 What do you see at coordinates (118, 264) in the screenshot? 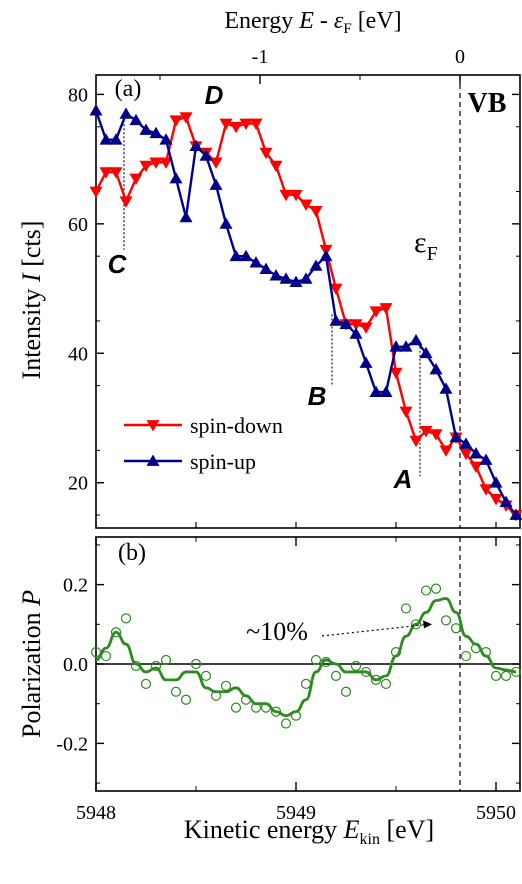
I see `annotation-peak-label: C` at bounding box center [118, 264].